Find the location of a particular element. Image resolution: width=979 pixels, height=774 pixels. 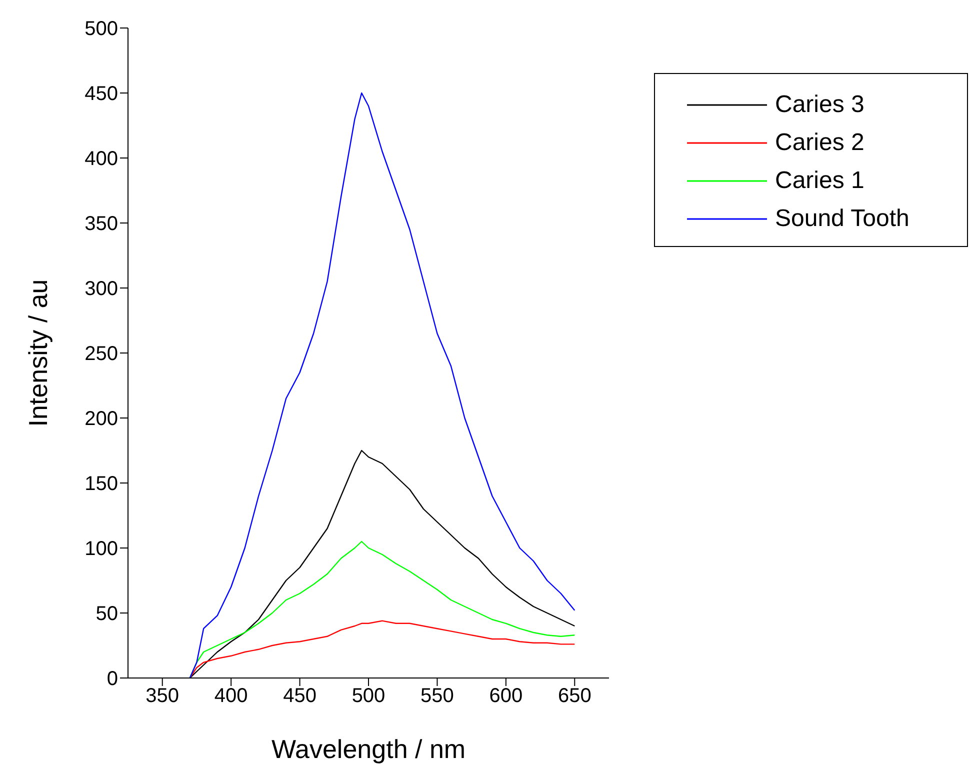

y-tick-label: 150 is located at coordinates (101, 484).